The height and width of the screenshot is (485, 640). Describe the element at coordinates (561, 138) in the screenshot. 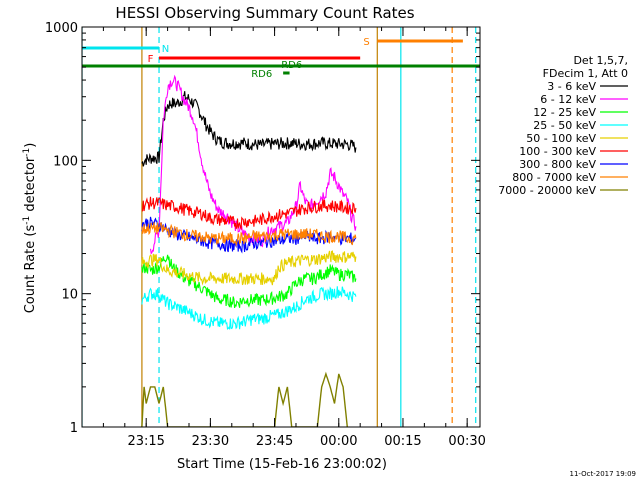

I see `legend-label: 50 - 100 keV` at that location.